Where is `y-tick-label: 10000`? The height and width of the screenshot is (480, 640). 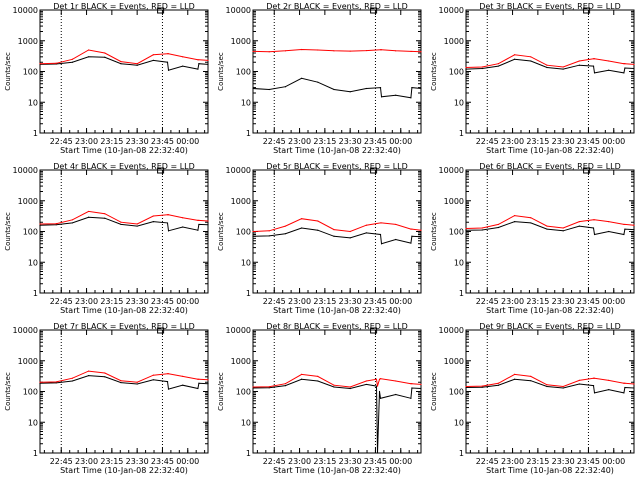 y-tick-label: 10000 is located at coordinates (451, 10).